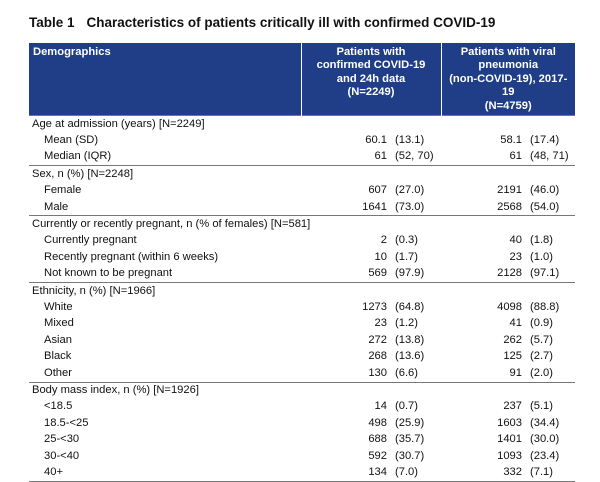 The width and height of the screenshot is (600, 482). I want to click on table-number: Table 1, so click(52, 22).